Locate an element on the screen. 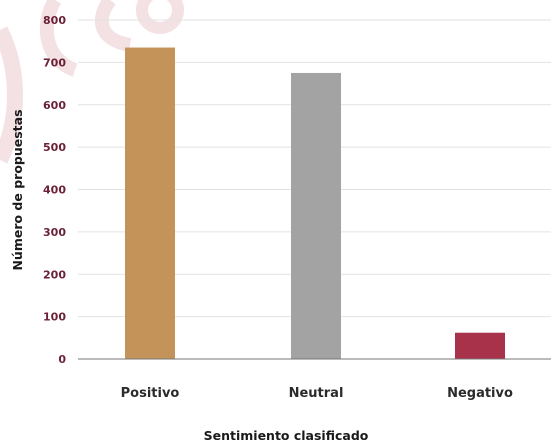 Image resolution: width=551 pixels, height=447 pixels. y-axis-title: Número de propuestas is located at coordinates (17, 189).